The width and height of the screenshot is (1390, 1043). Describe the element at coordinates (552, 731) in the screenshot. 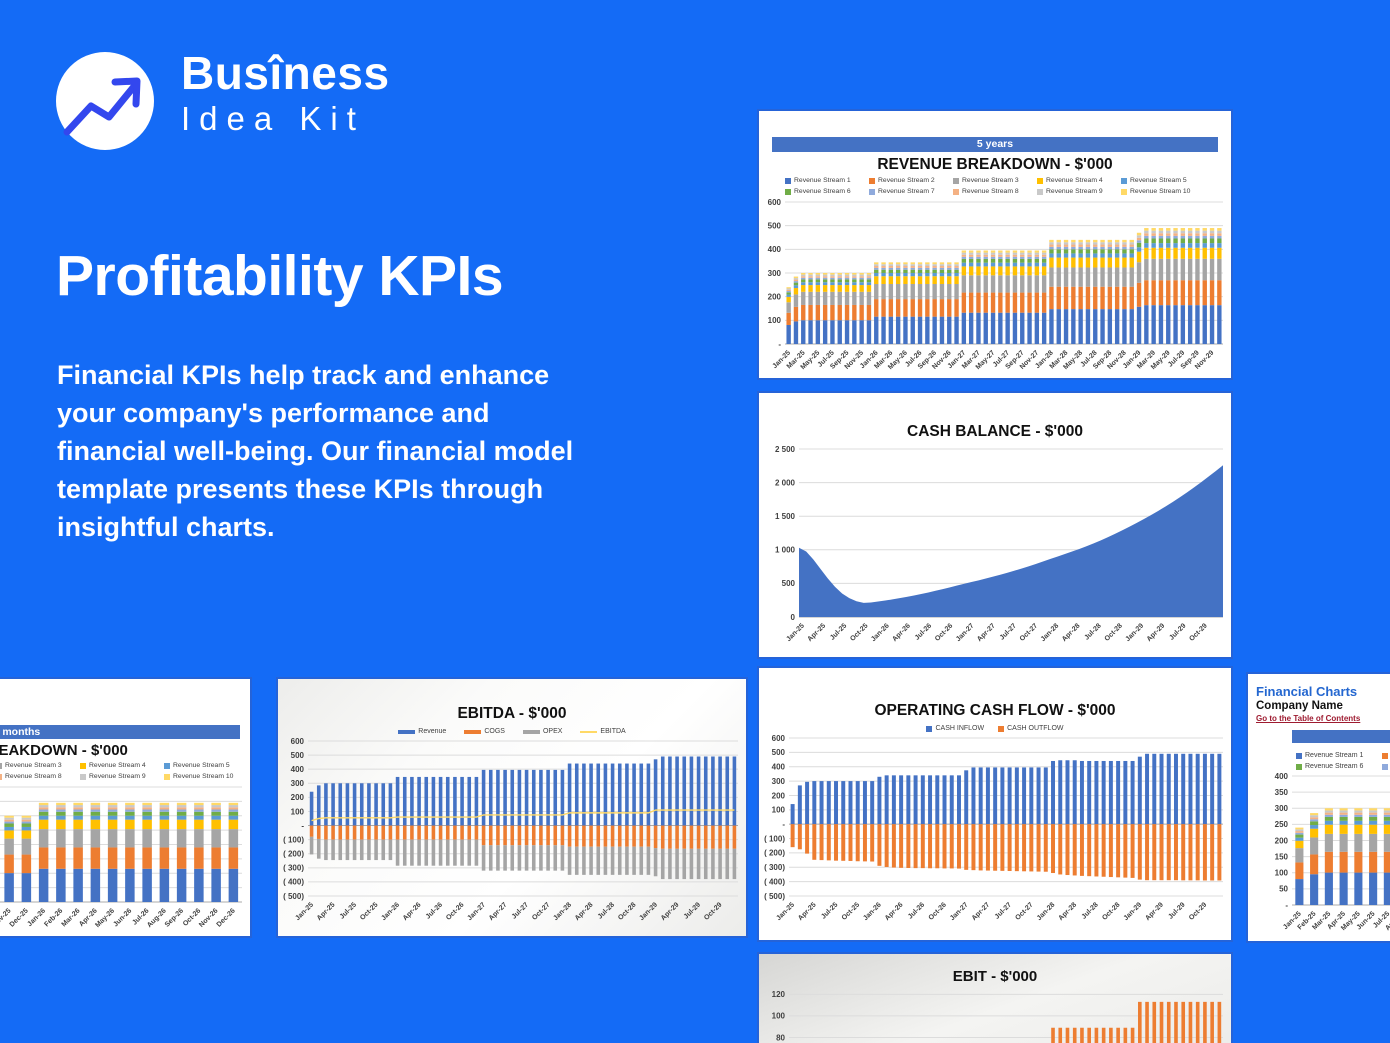

I see `legend-label: OPEX` at that location.